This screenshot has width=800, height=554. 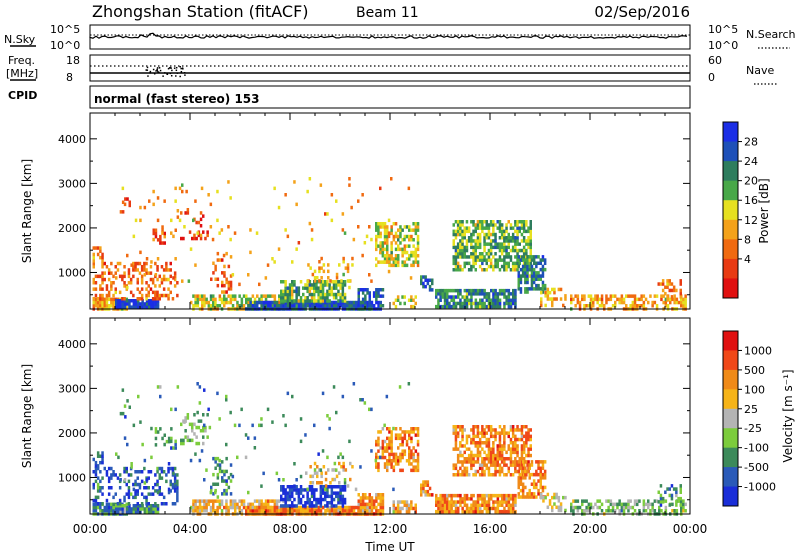 I want to click on freq-tick-top: 18, so click(x=73, y=60).